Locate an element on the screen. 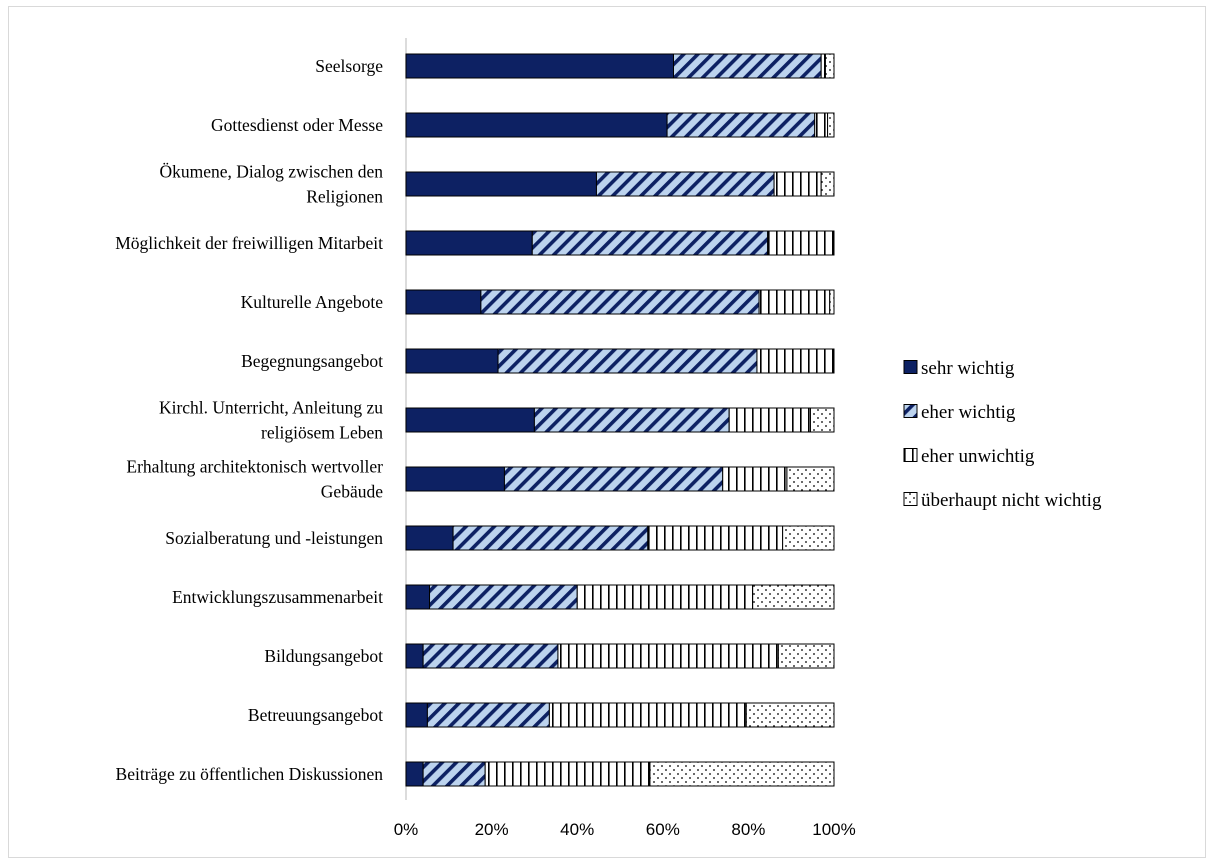 The height and width of the screenshot is (861, 1211). bar-gottesdienst-oder-messe-eher-wichtig is located at coordinates (741, 125).